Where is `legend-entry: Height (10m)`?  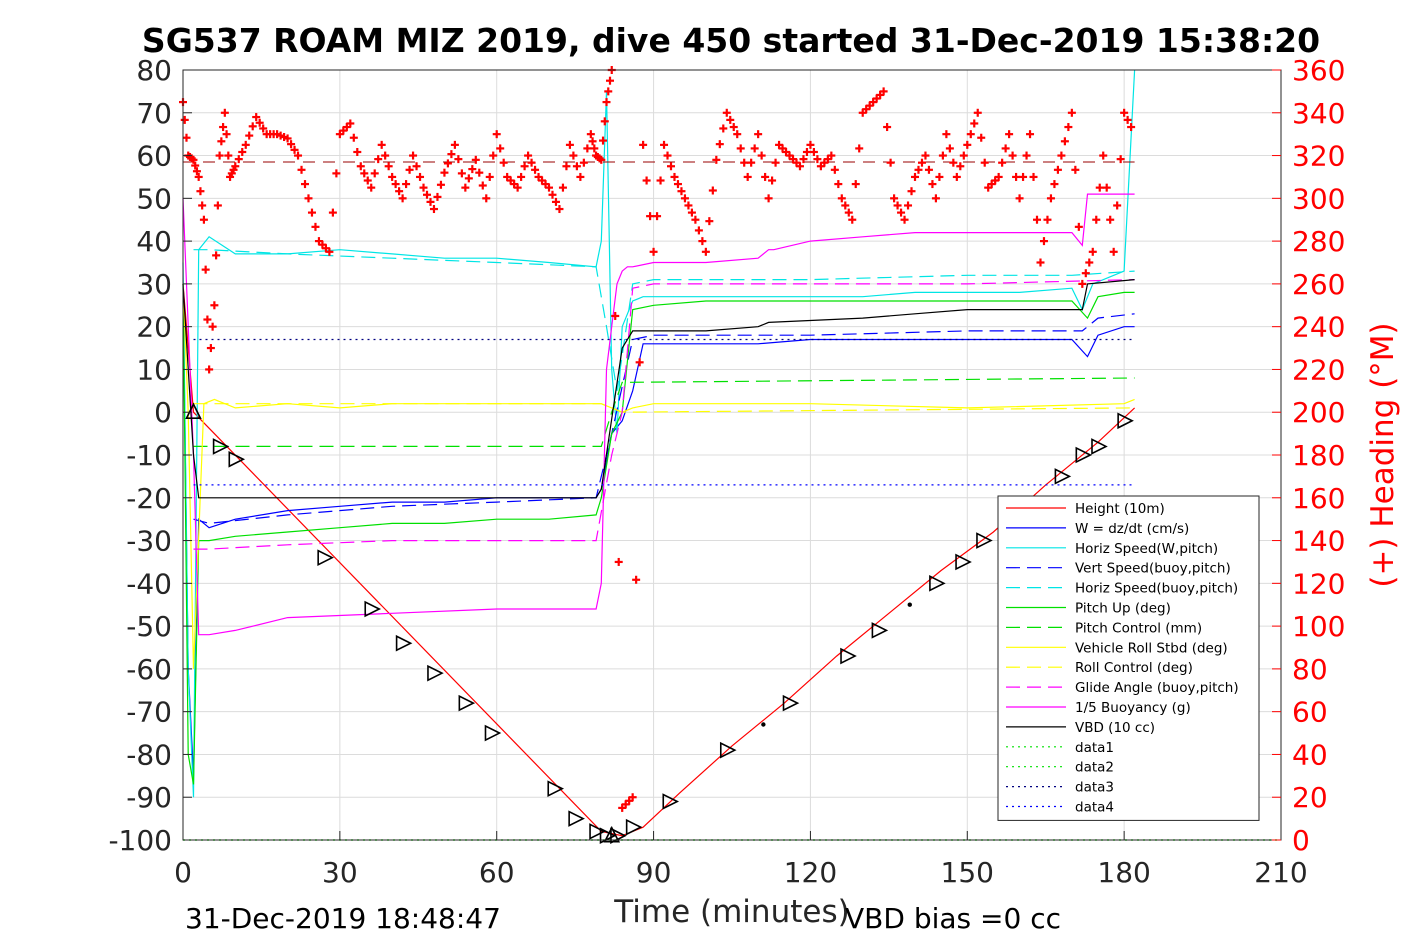 legend-entry: Height (10m) is located at coordinates (1085, 509).